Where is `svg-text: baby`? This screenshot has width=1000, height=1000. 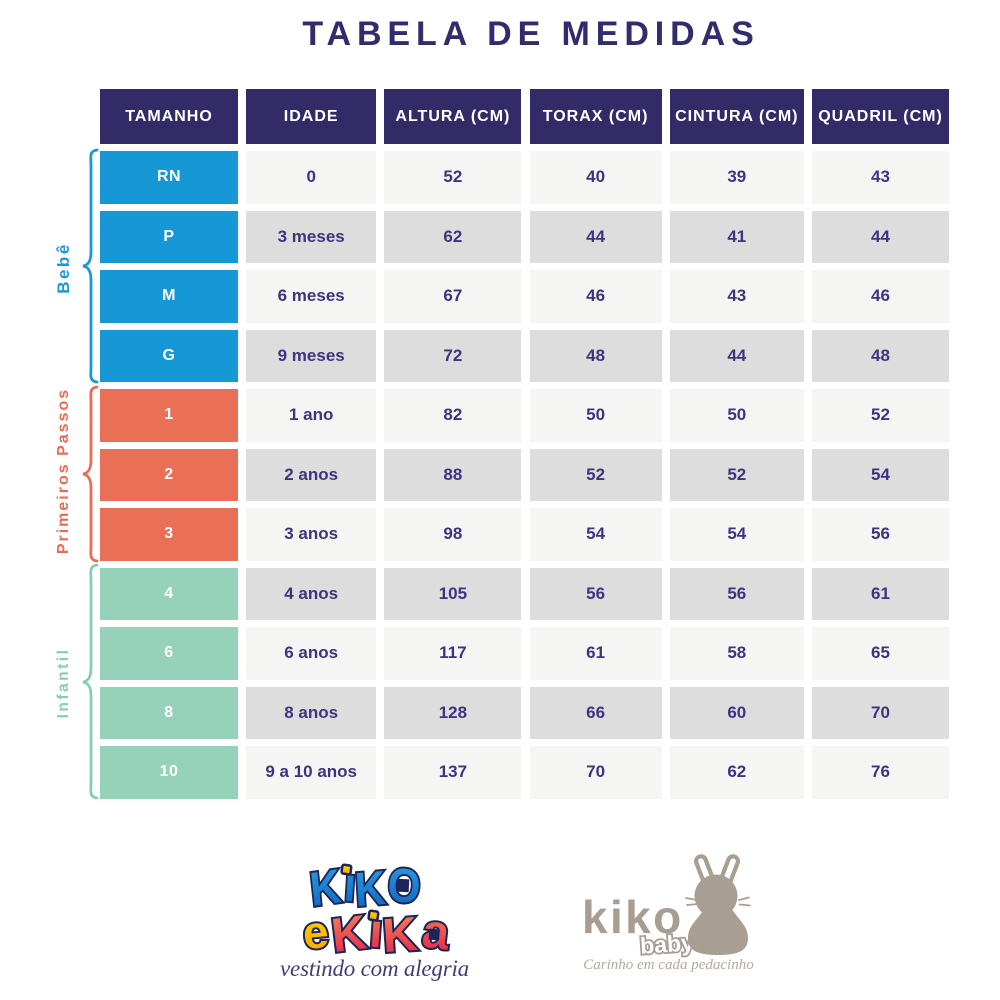 svg-text: baby is located at coordinates (667, 944).